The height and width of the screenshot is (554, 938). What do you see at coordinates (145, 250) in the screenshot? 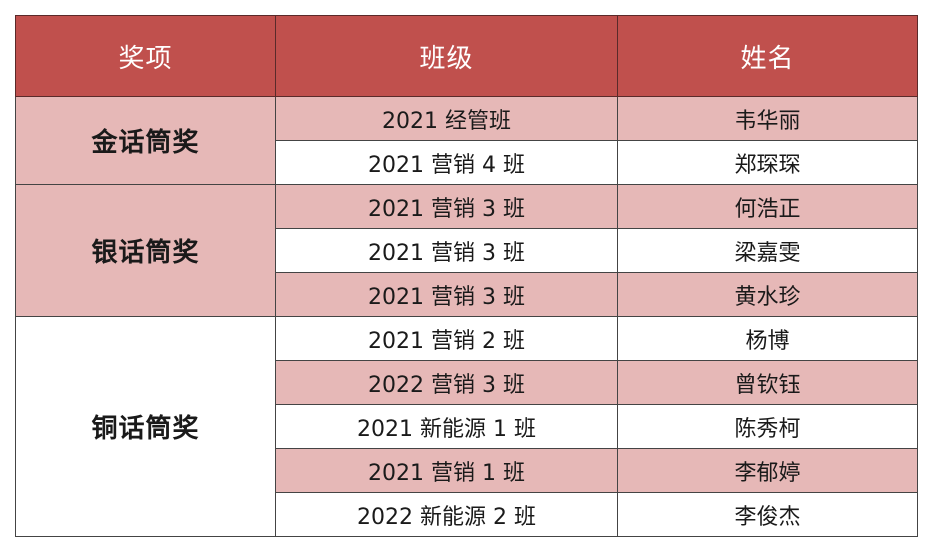
I see `award-category-silver: 银话筒奖` at bounding box center [145, 250].